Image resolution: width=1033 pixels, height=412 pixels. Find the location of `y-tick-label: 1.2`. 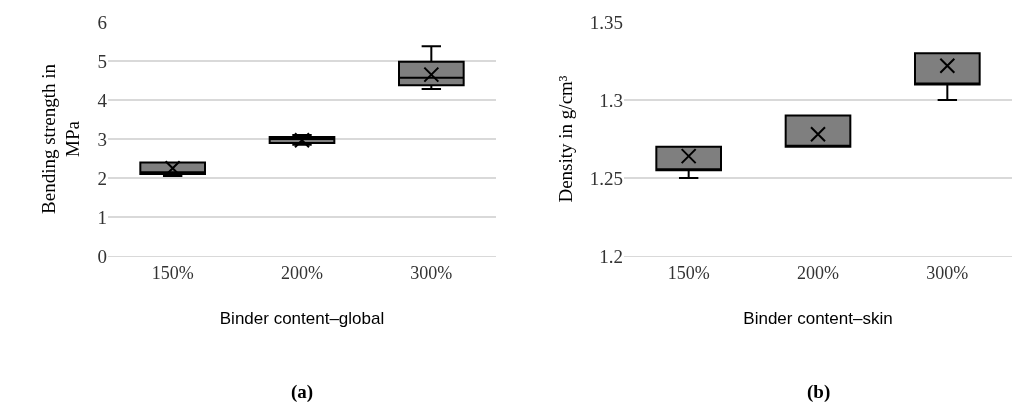

y-tick-label: 1.2 is located at coordinates (611, 256).